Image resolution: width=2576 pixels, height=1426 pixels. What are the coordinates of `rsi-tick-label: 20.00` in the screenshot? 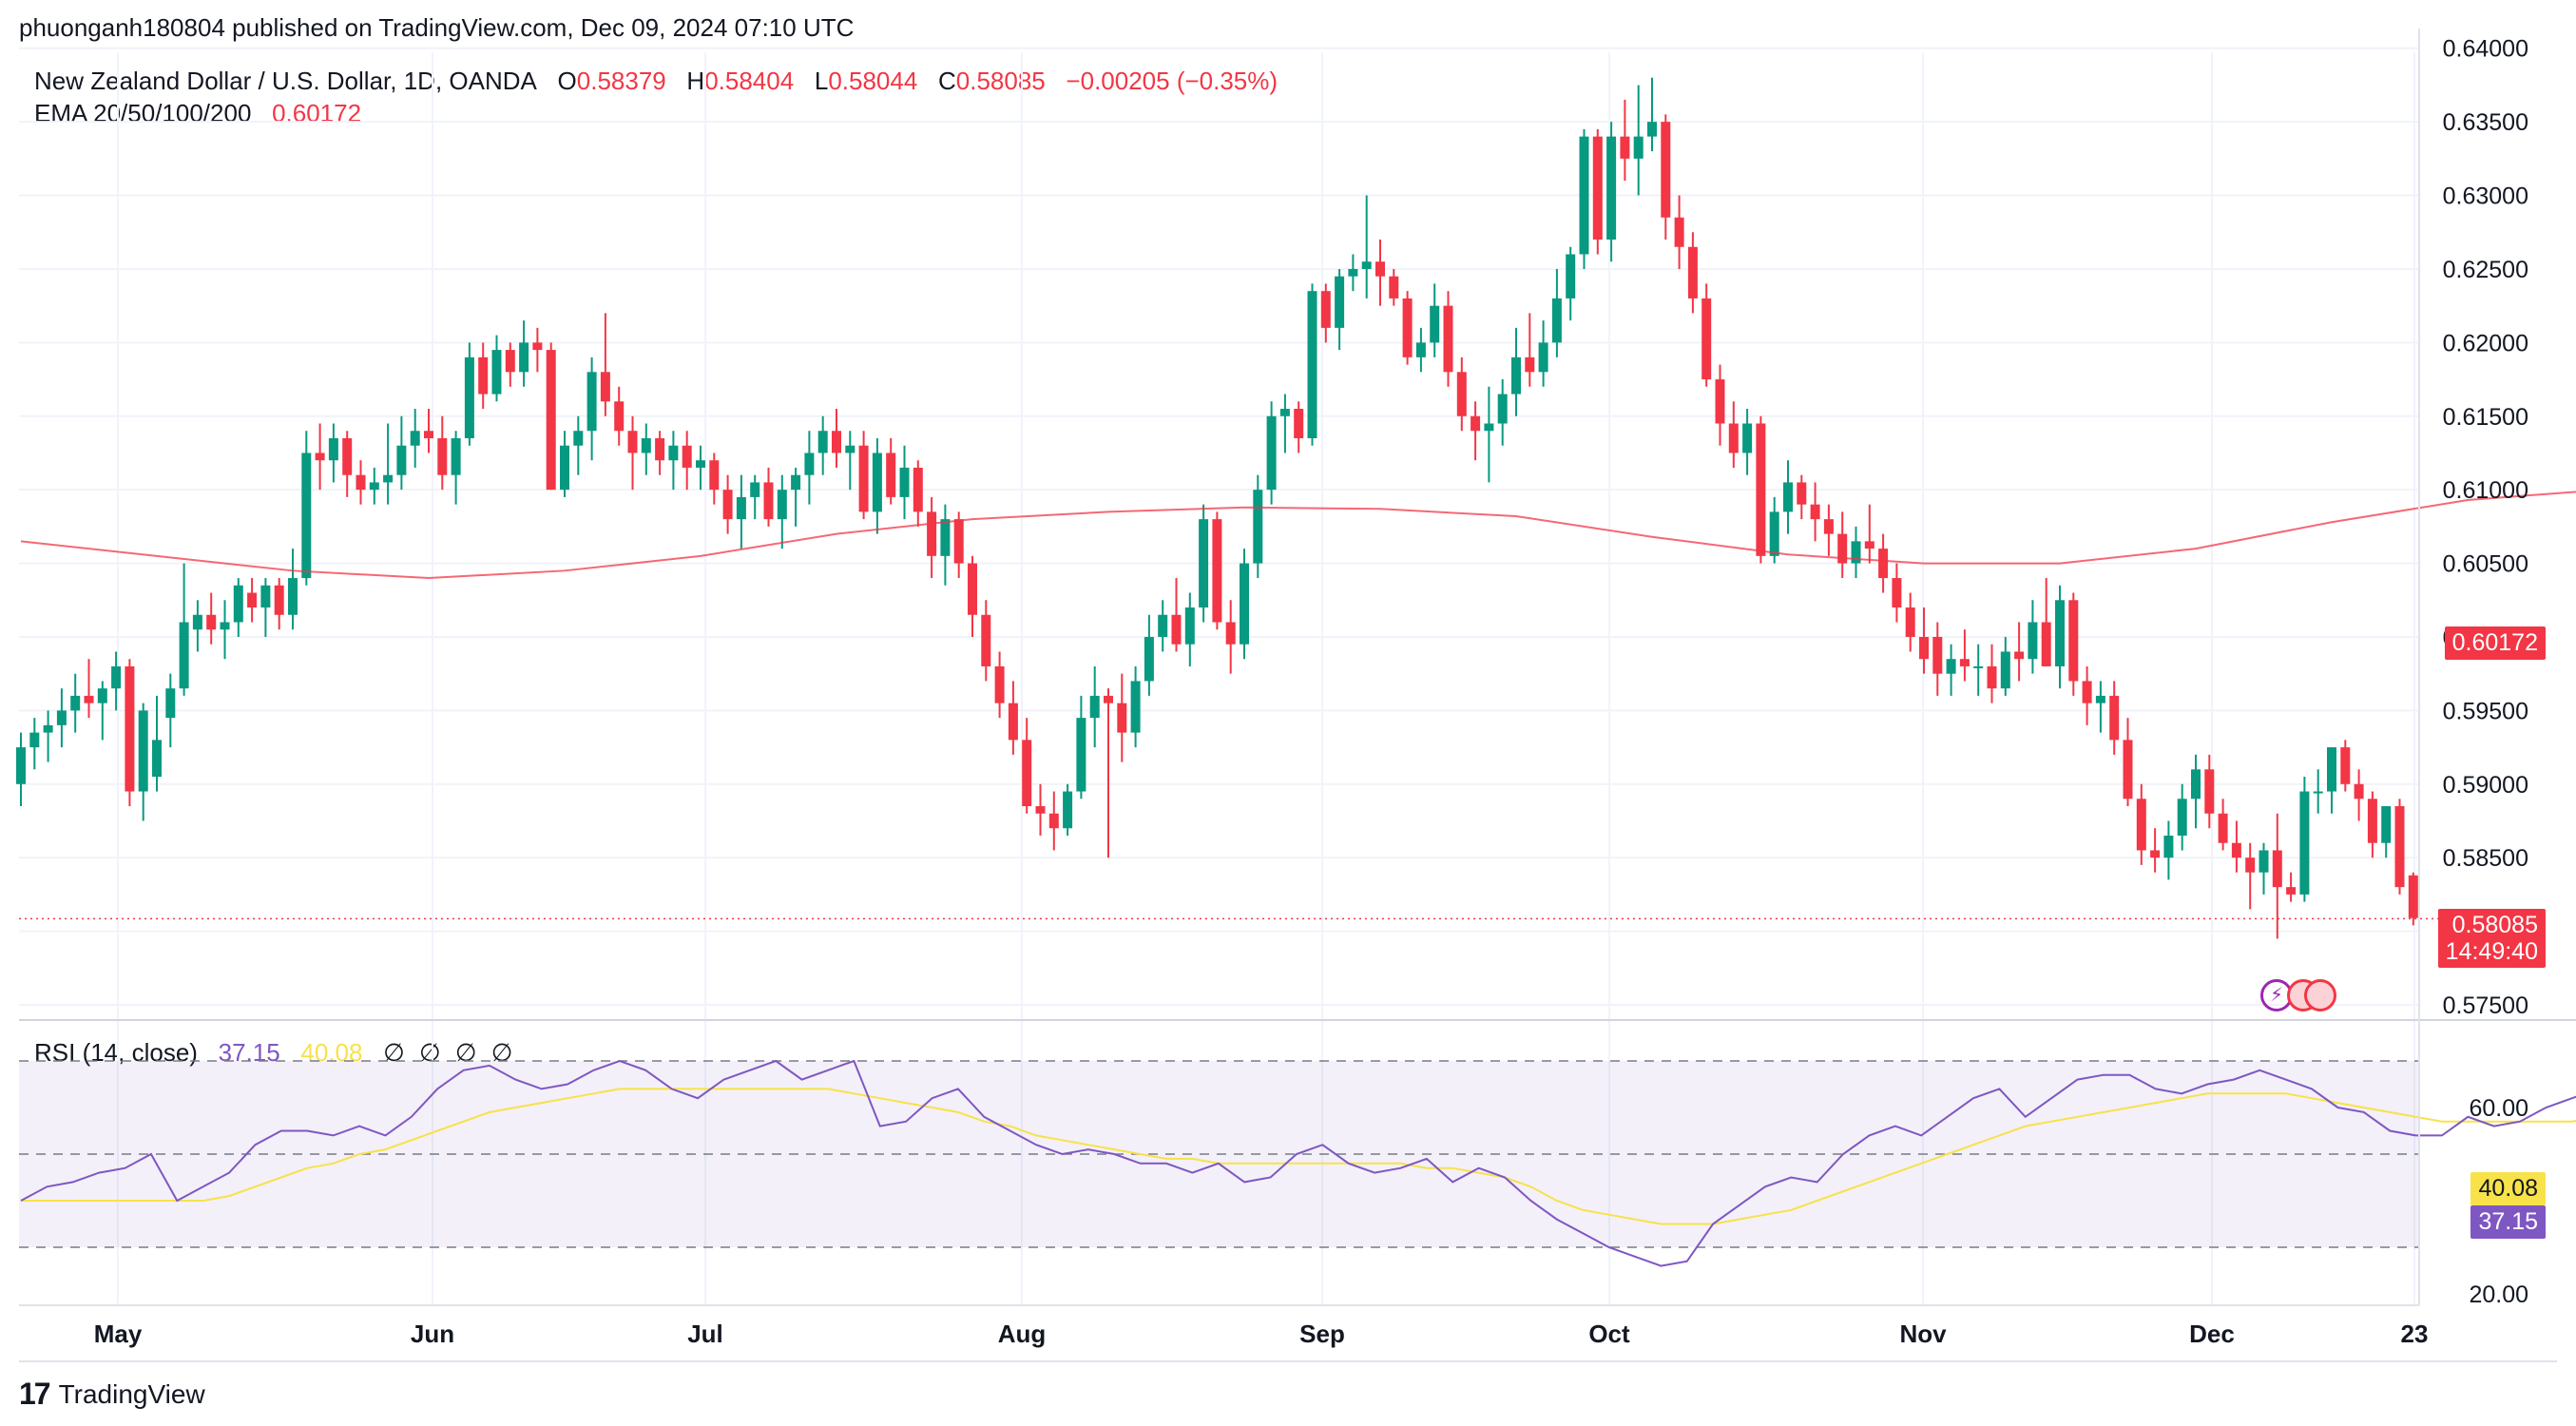 It's located at (2498, 1294).